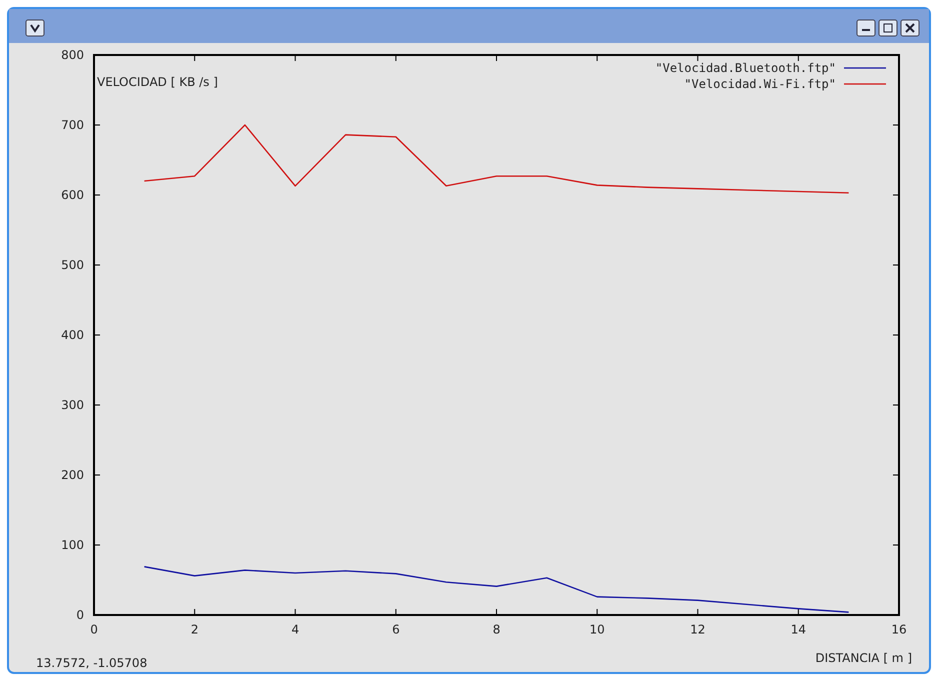  Describe the element at coordinates (194, 629) in the screenshot. I see `x-tick-label: 2` at that location.